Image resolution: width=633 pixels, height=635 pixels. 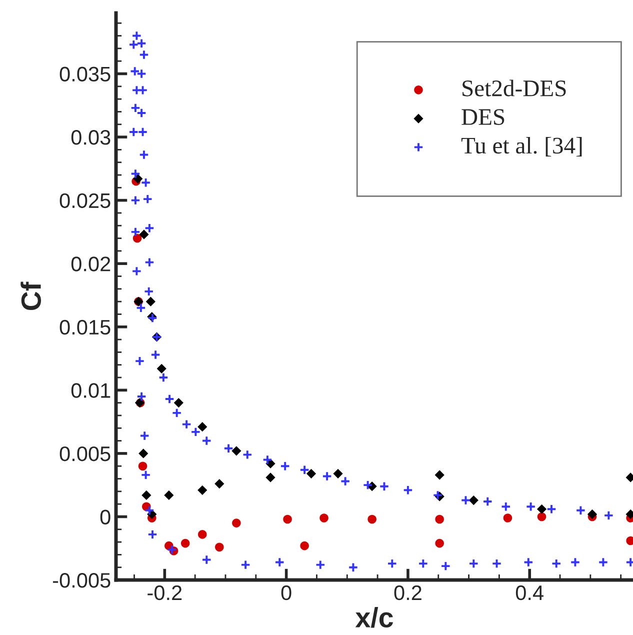 What do you see at coordinates (374, 617) in the screenshot?
I see `x-axis-title: x/c` at bounding box center [374, 617].